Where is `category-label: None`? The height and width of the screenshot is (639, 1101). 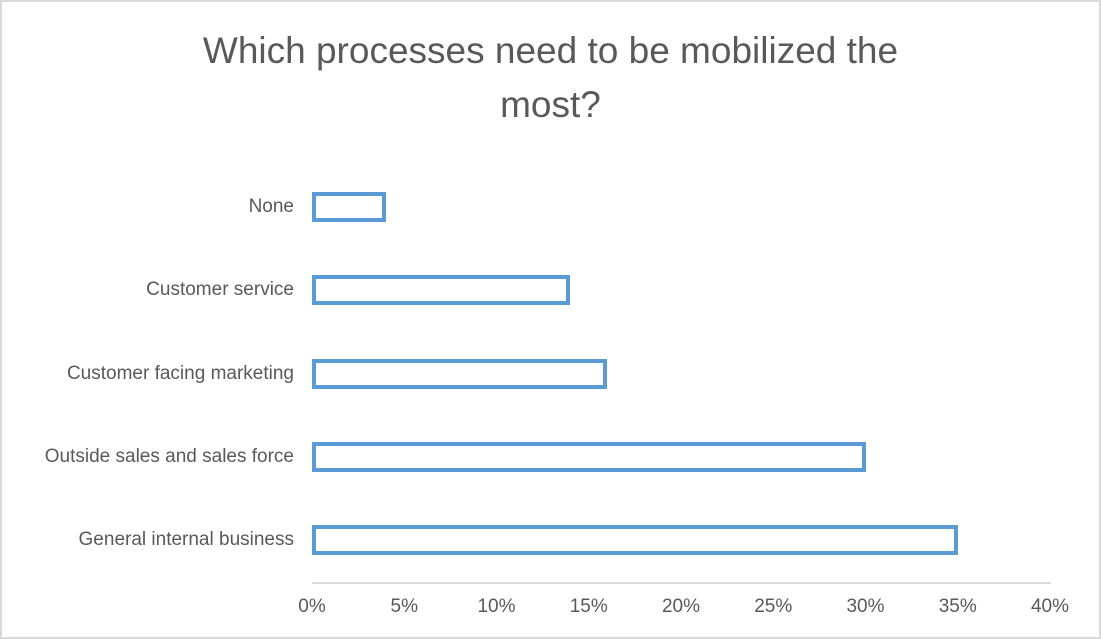
category-label: None is located at coordinates (271, 206).